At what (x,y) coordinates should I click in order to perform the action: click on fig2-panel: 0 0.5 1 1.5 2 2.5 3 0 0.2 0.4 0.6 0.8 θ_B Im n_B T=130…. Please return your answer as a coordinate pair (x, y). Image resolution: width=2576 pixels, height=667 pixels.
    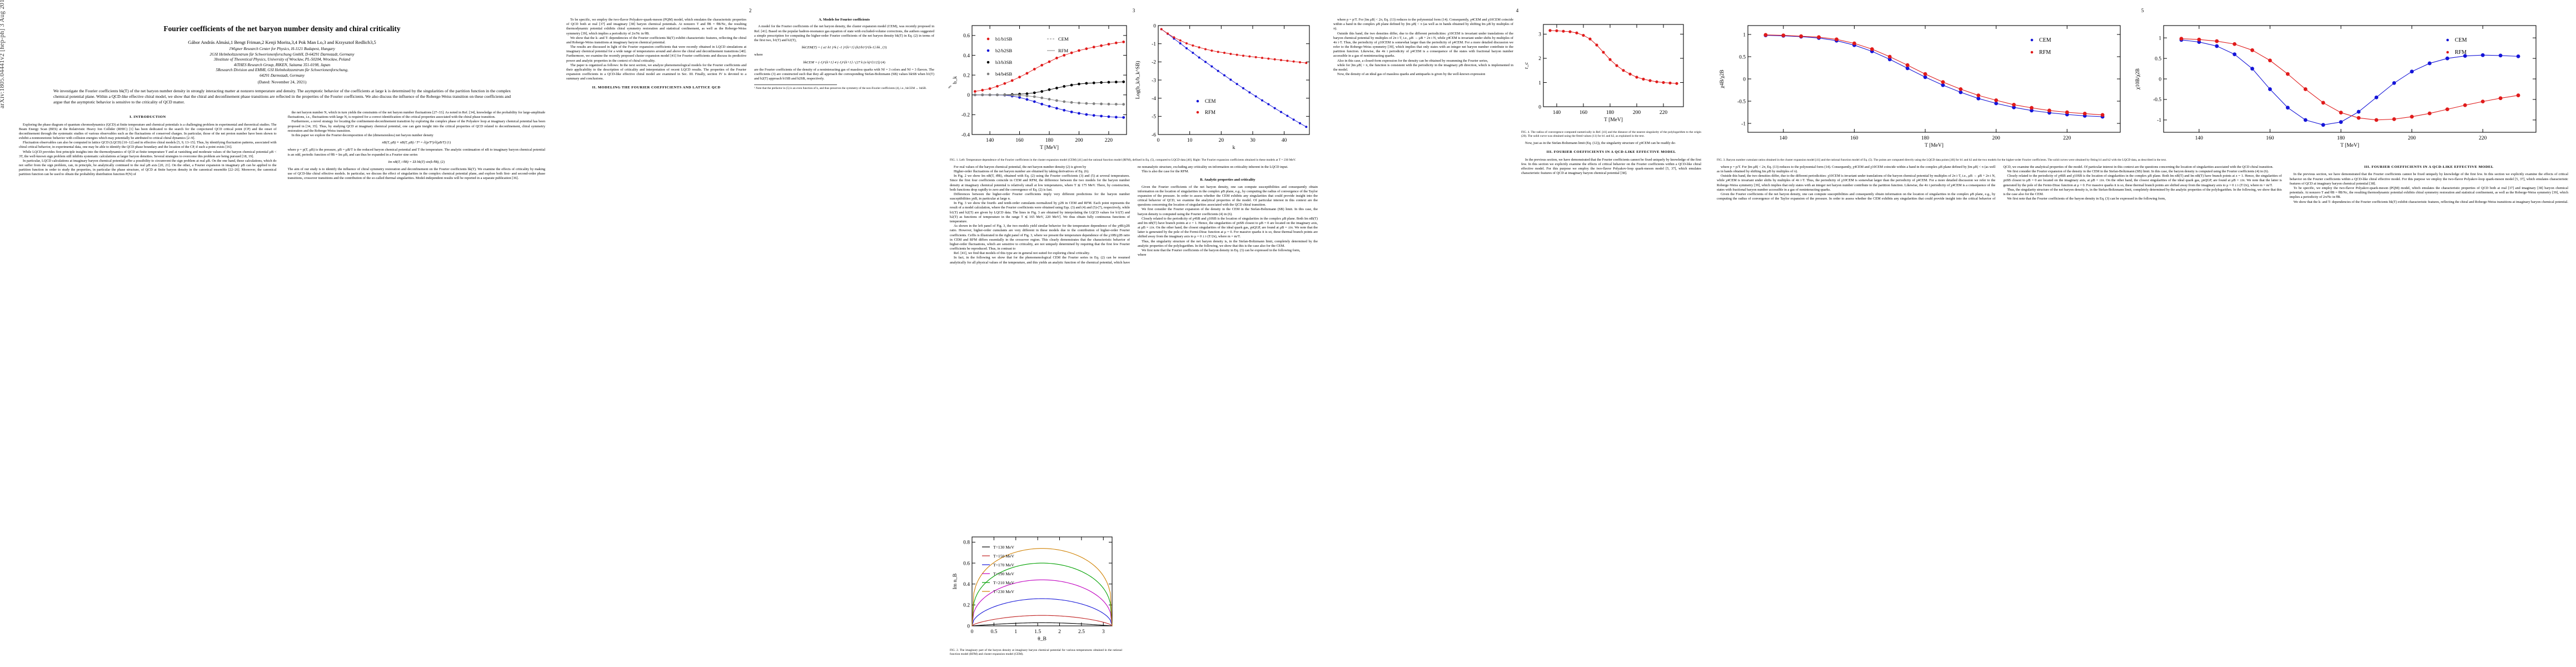
    Looking at the image, I should click on (1033, 589).